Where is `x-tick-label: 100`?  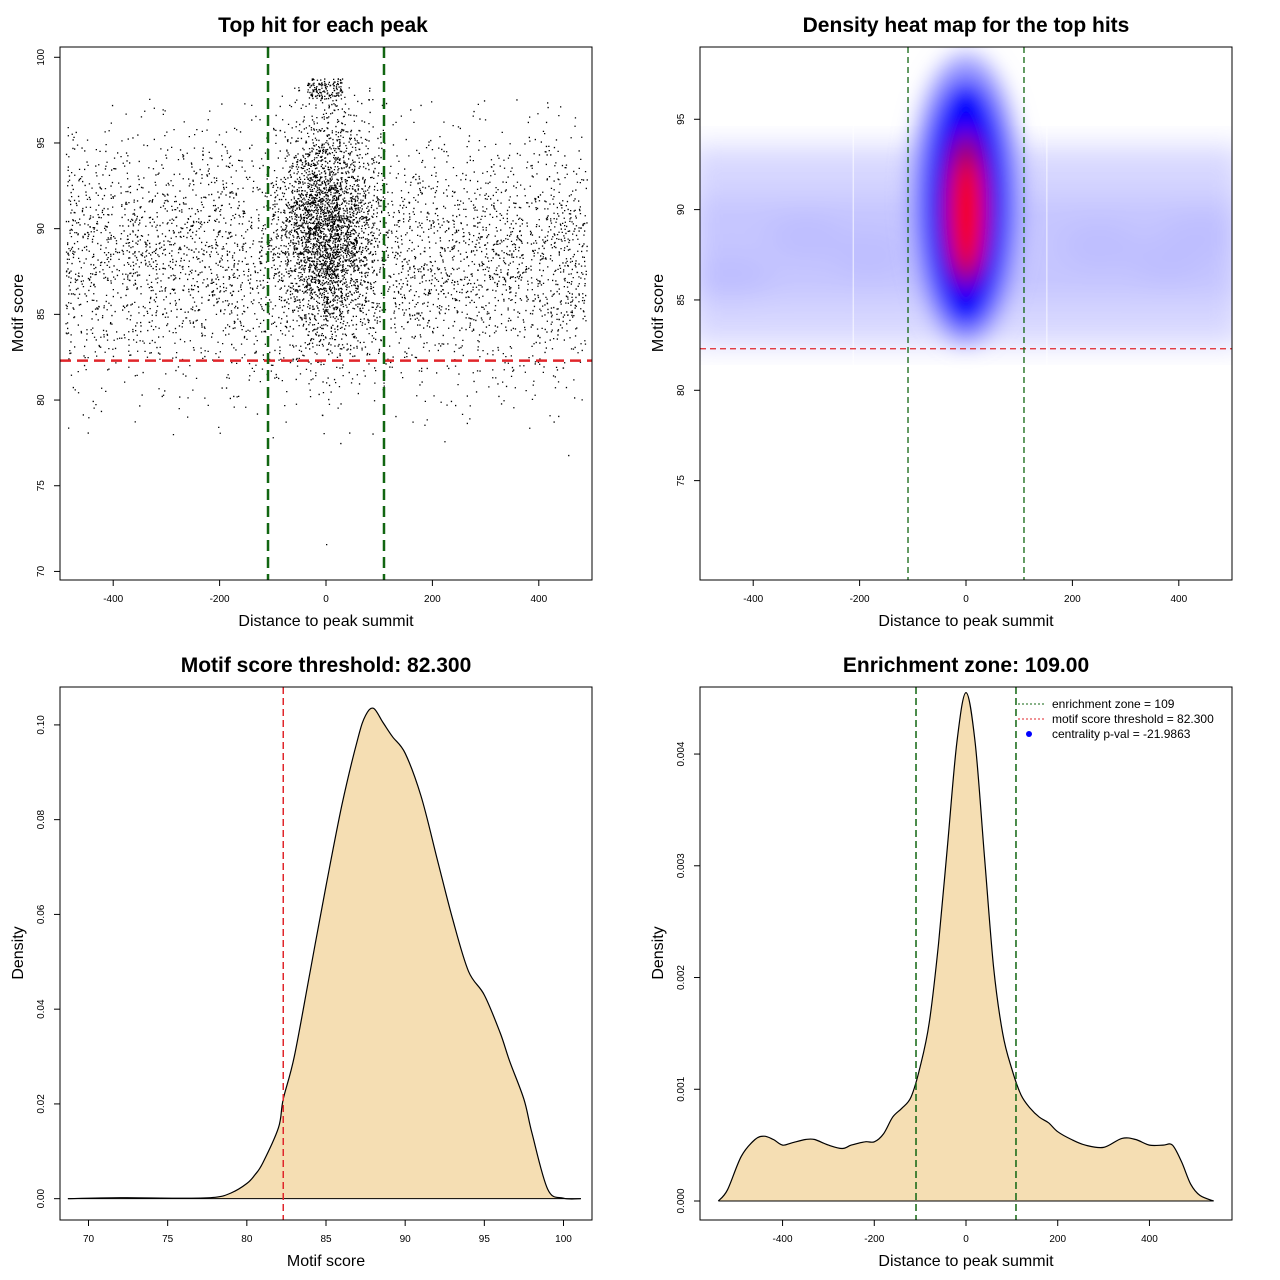 x-tick-label: 100 is located at coordinates (563, 1239).